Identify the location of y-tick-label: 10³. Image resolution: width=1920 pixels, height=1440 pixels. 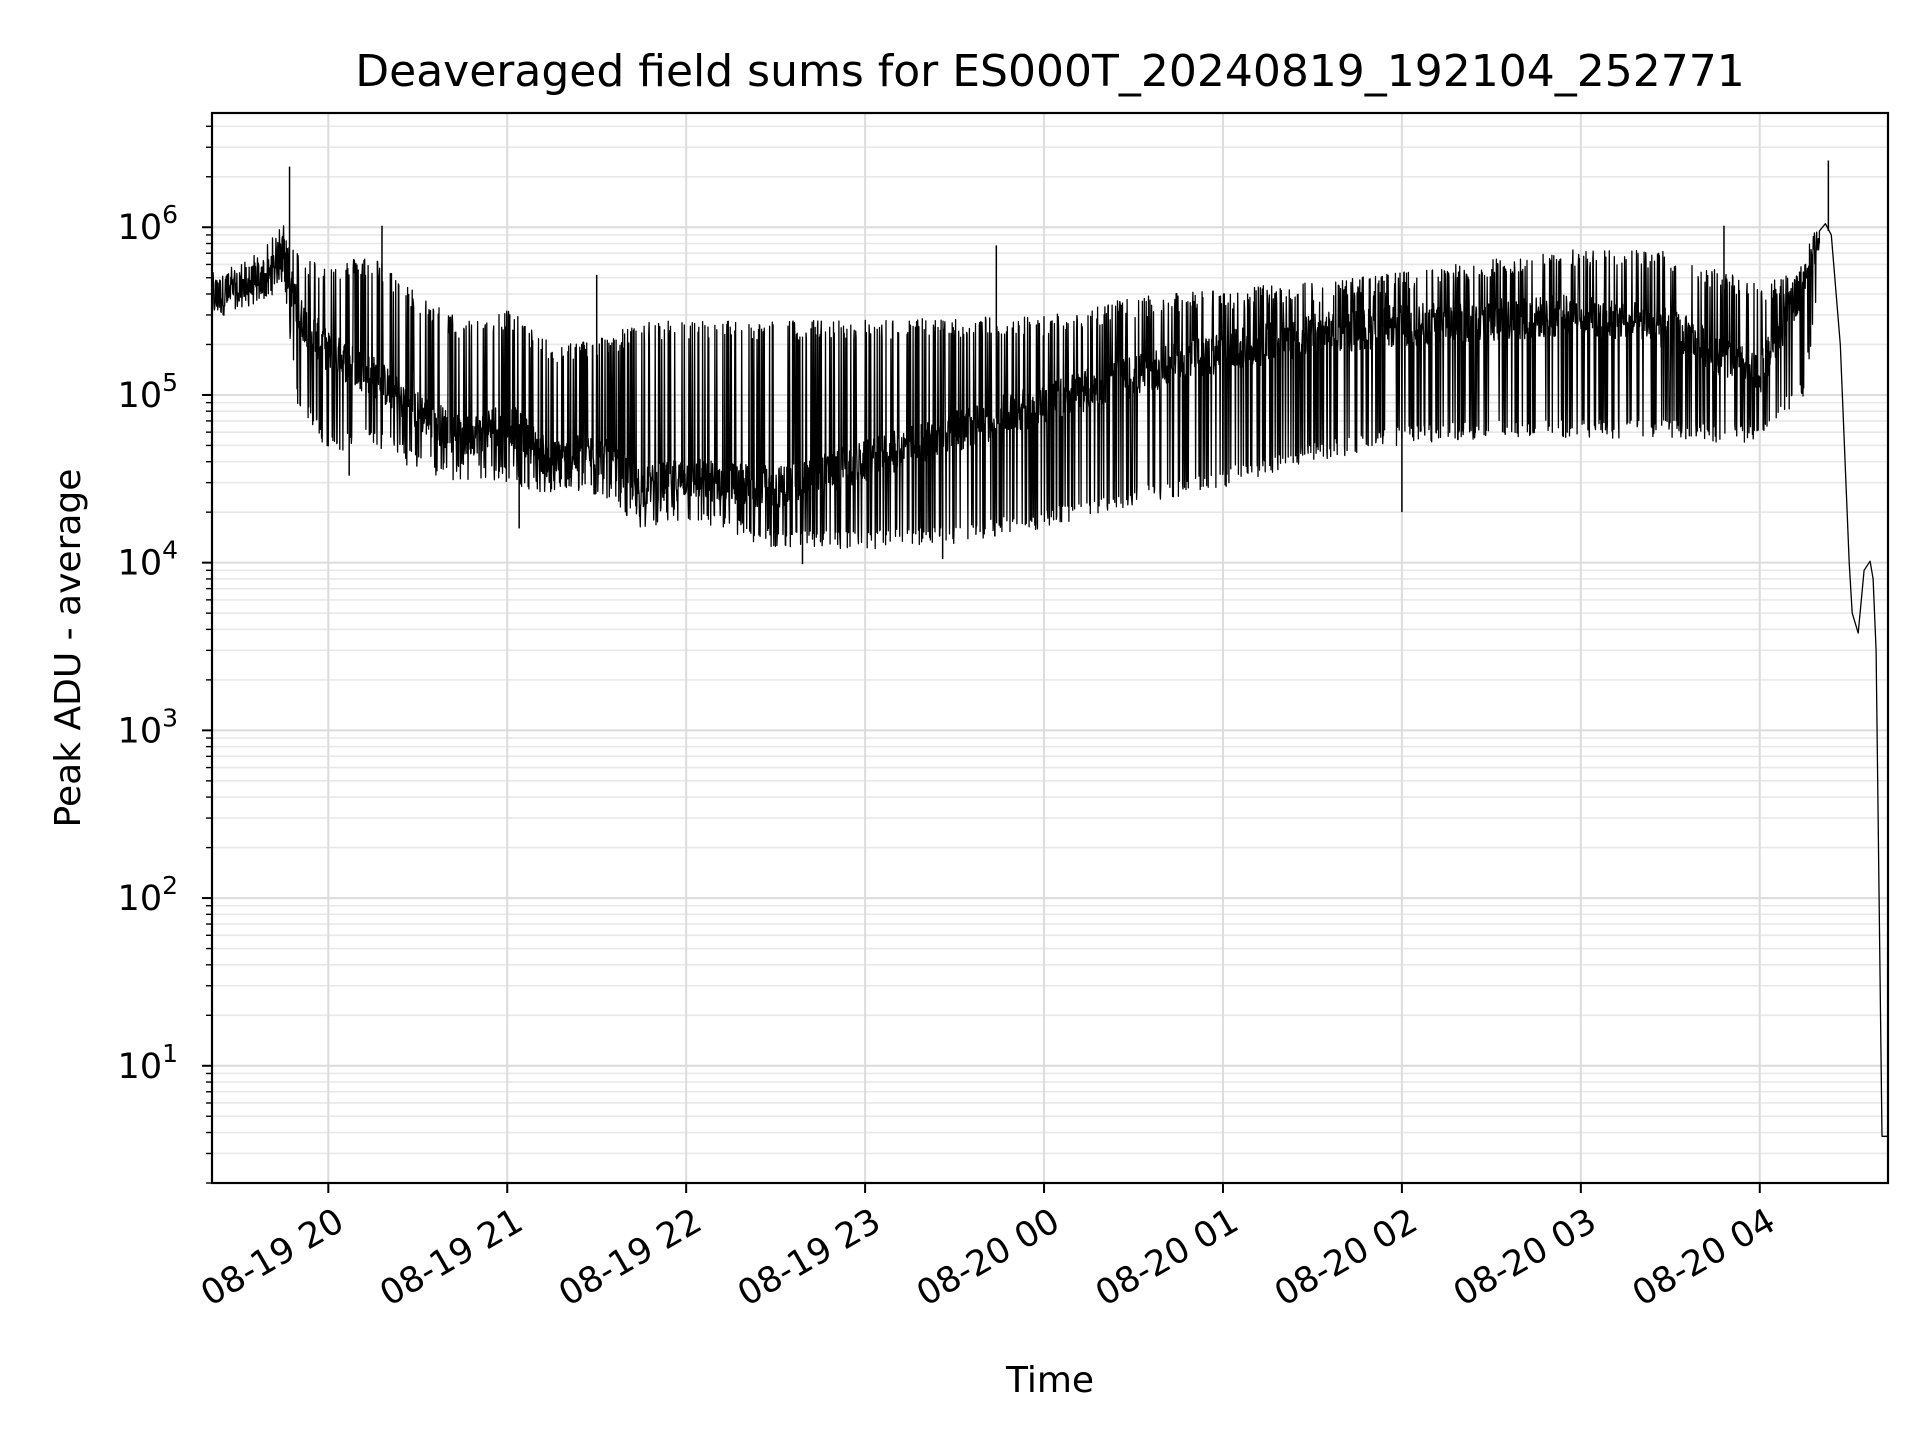
(148, 727).